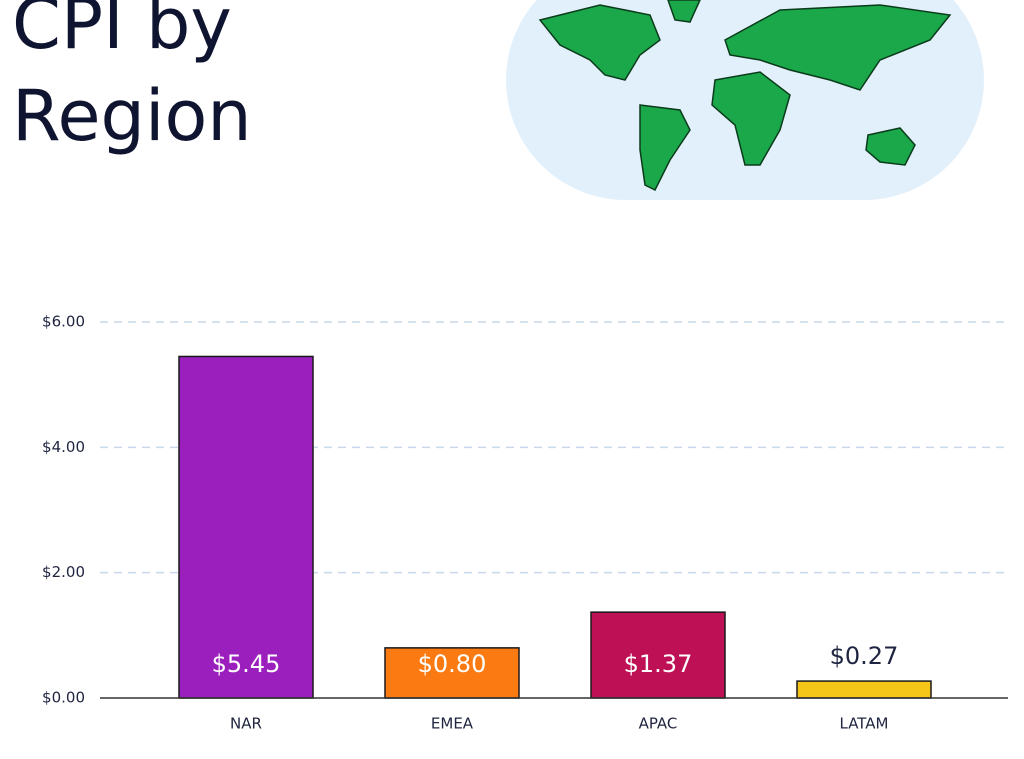 Image resolution: width=1024 pixels, height=759 pixels. I want to click on chart-title: CPI by Region, so click(132, 78).